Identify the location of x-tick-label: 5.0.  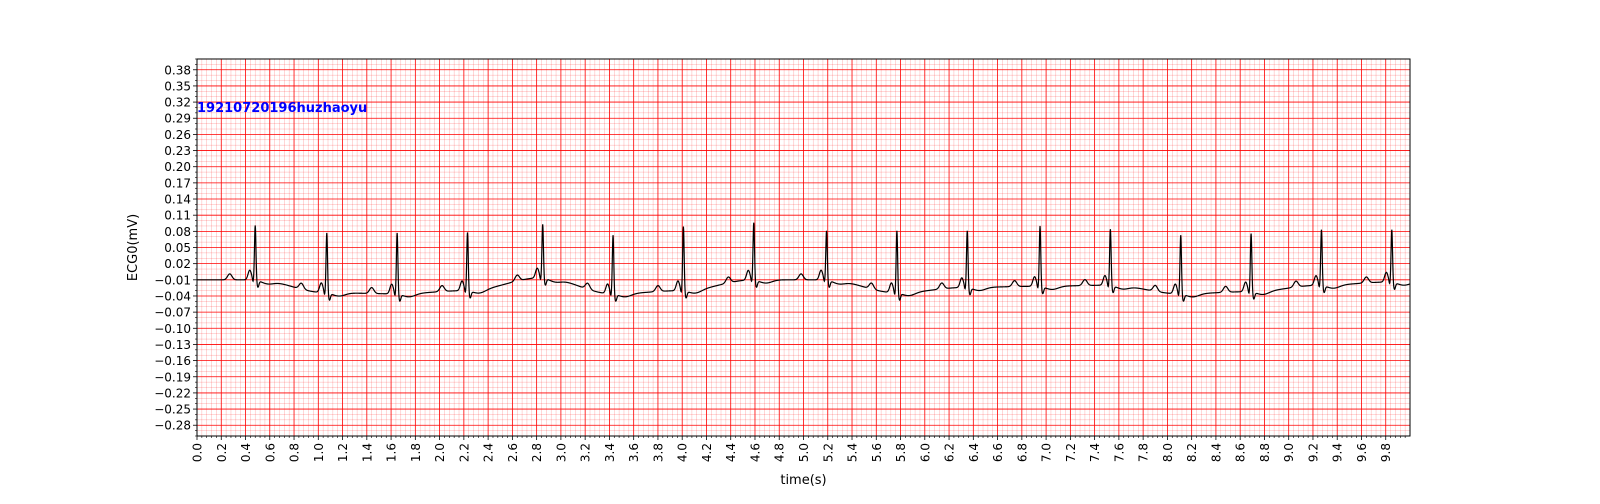
(804, 452).